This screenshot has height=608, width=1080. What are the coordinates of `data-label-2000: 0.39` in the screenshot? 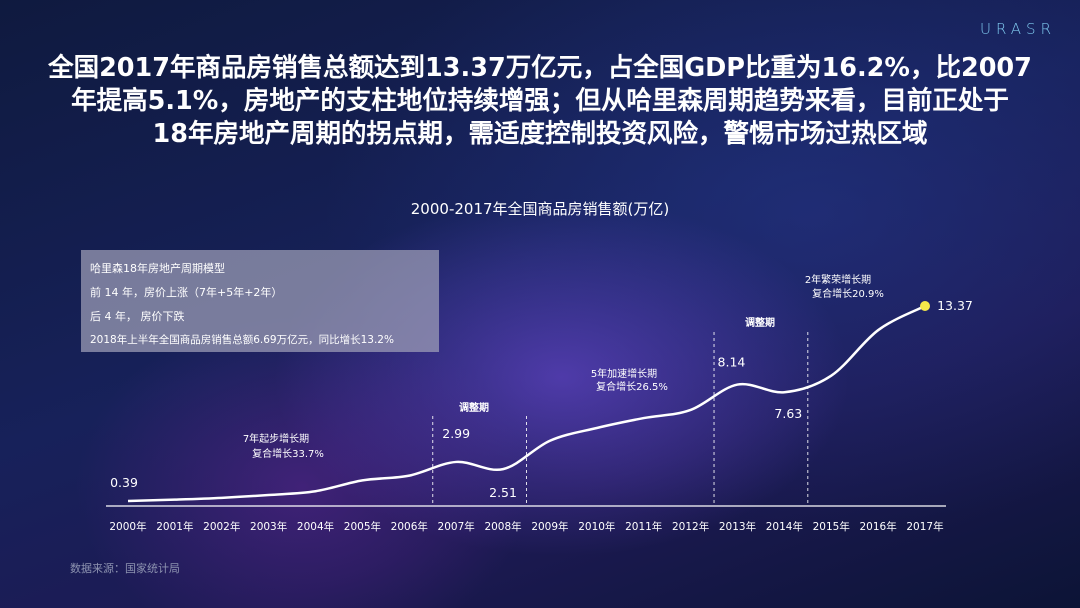 It's located at (124, 482).